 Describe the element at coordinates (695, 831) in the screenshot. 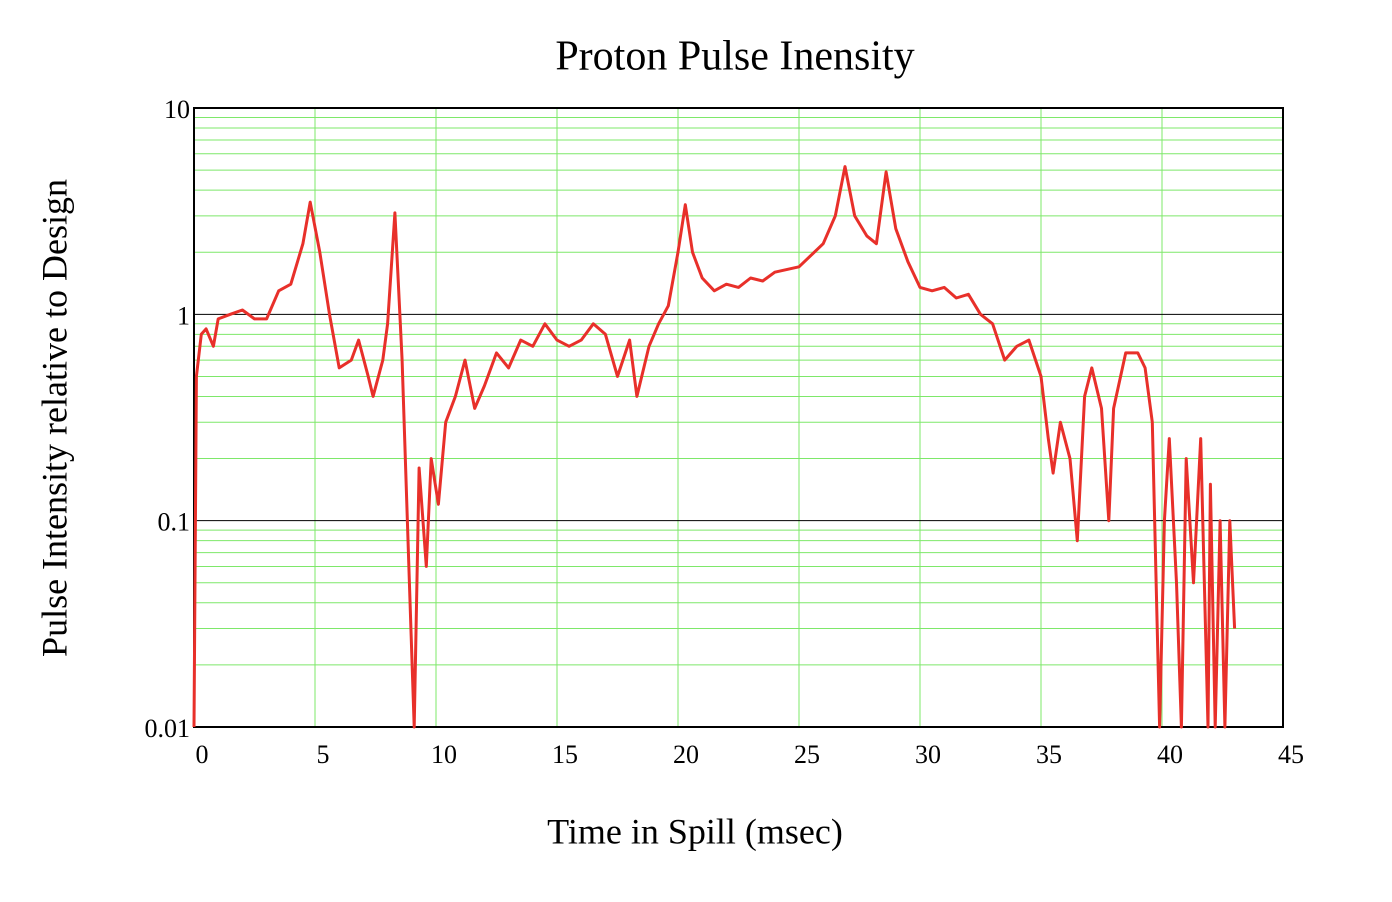

I see `x-axis-label: Time in Spill (msec)` at that location.